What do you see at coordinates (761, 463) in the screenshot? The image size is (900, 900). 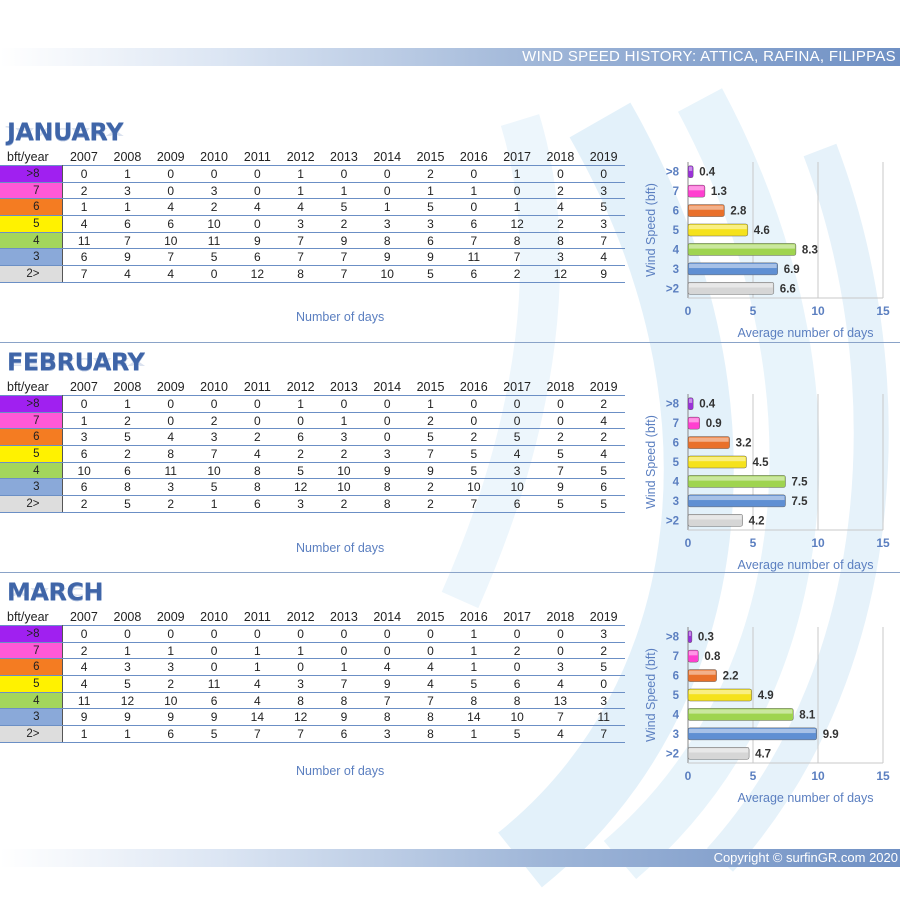 I see `data-label: 4.5` at bounding box center [761, 463].